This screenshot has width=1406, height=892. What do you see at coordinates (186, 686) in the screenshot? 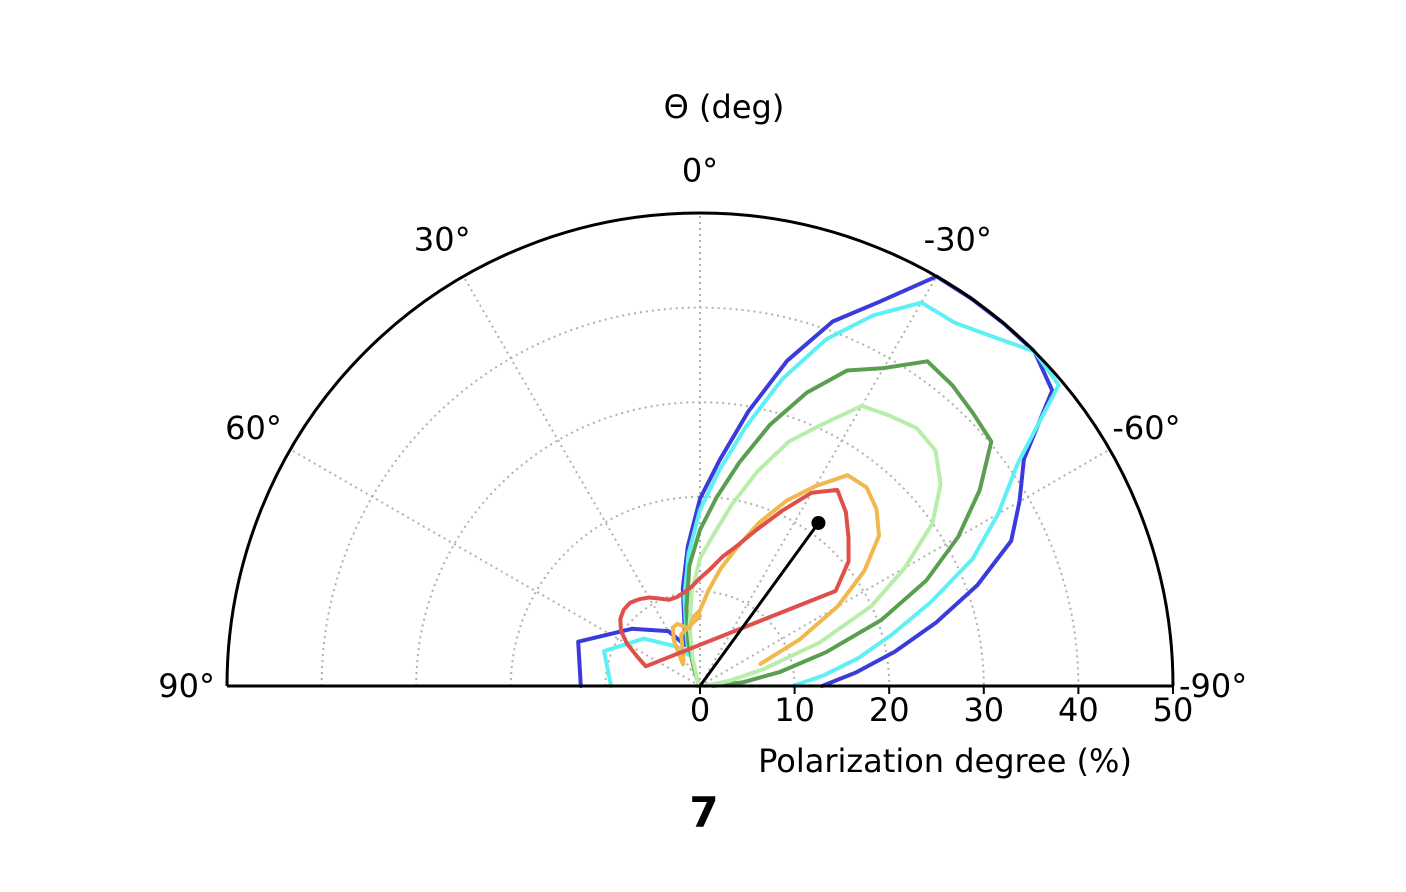
I see `theta-tick-label: 90°` at bounding box center [186, 686].